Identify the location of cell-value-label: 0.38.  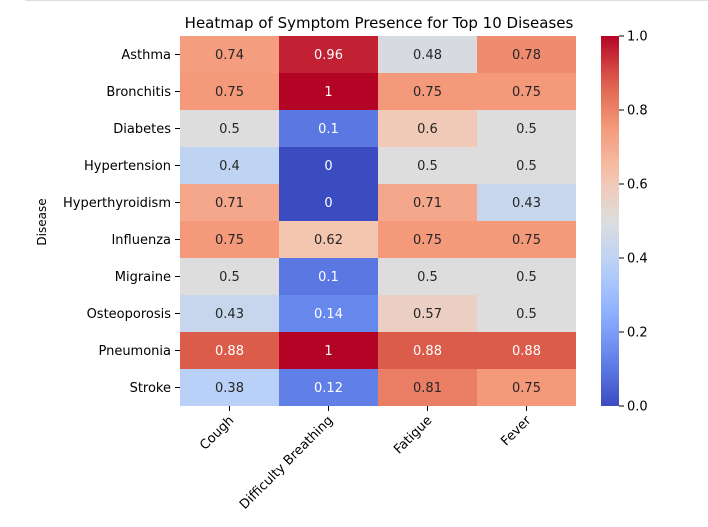
(229, 388).